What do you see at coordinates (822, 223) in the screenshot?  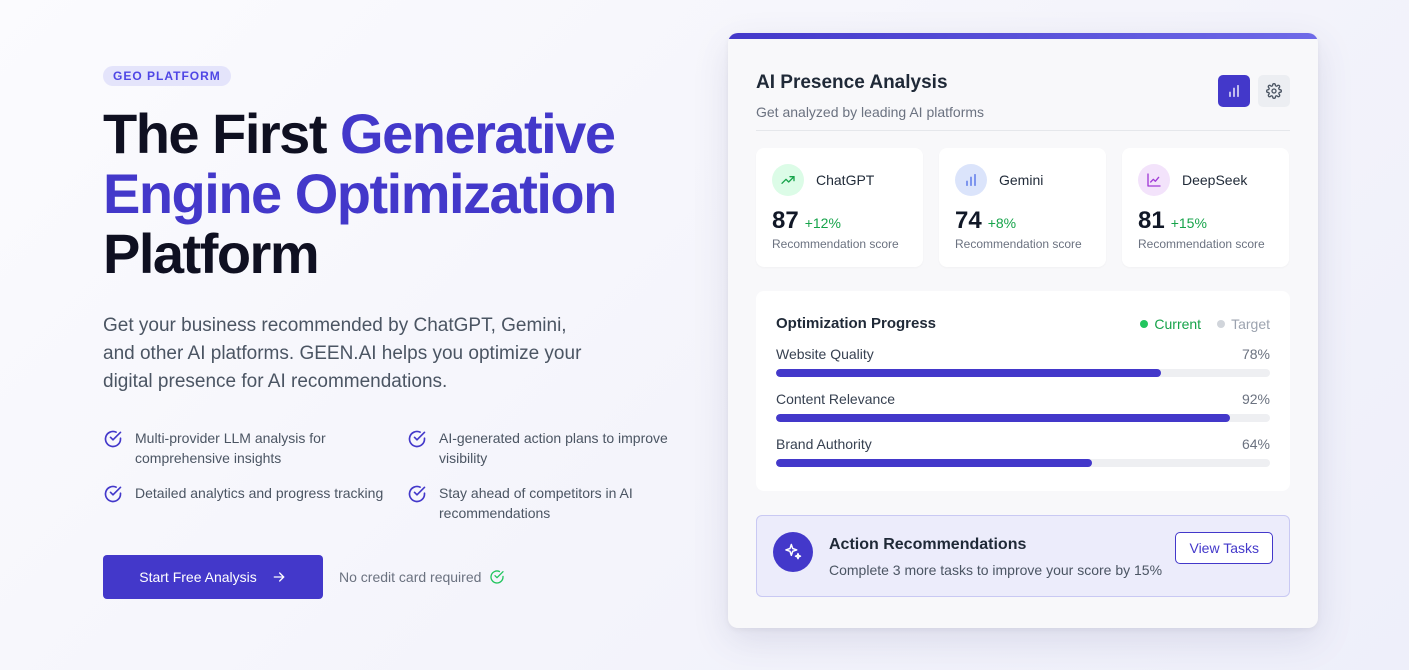 I see `provider-delta: +12%` at bounding box center [822, 223].